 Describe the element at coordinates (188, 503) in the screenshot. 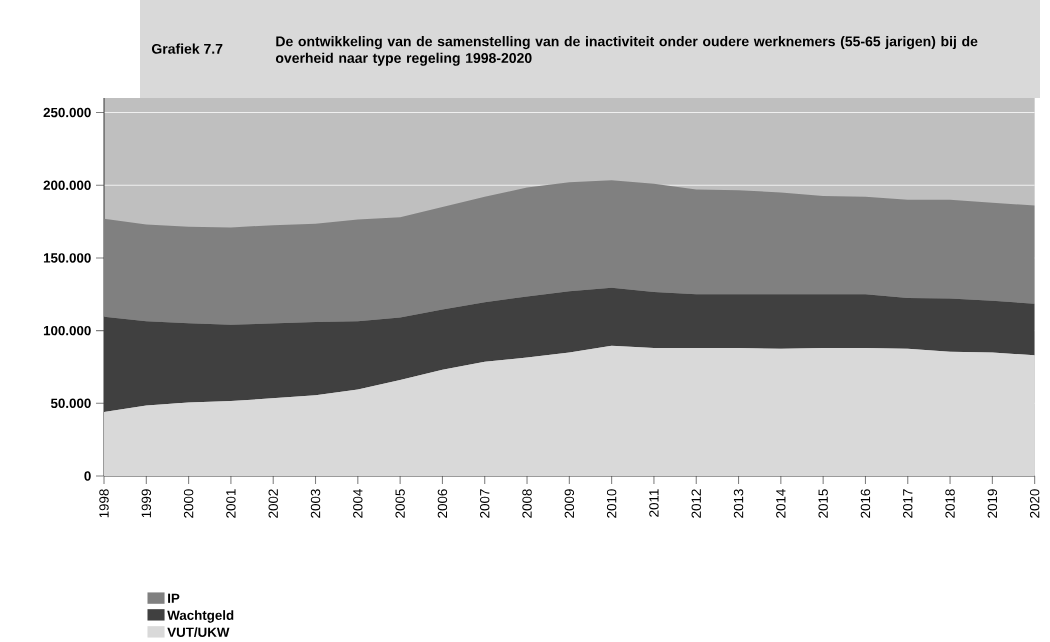

I see `x-tick-label: 2000` at that location.